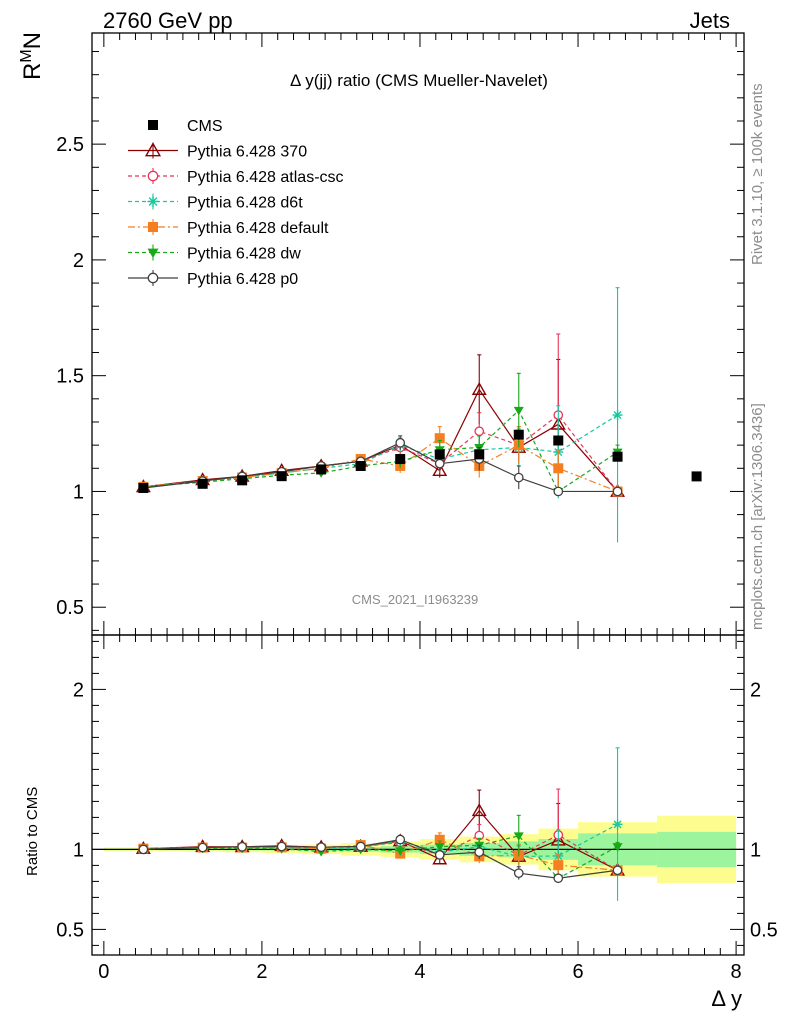 Image resolution: width=786 pixels, height=1024 pixels. What do you see at coordinates (78, 850) in the screenshot?
I see `ratio-y-tick-label-1: 1` at bounding box center [78, 850].